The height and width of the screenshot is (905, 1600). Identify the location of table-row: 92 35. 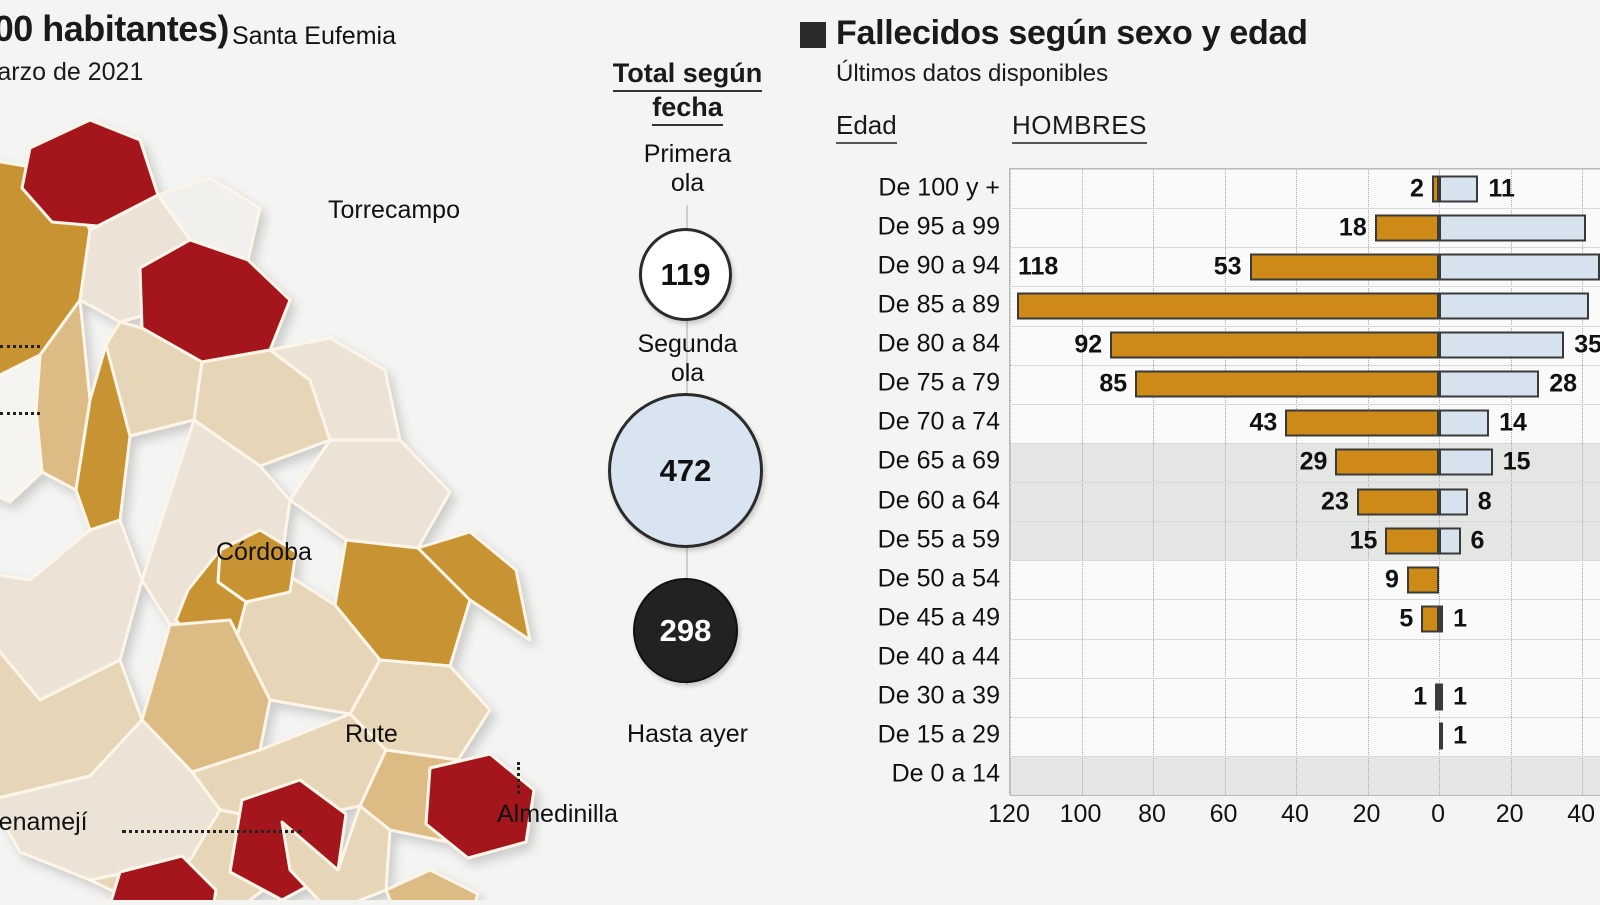
(1305, 345).